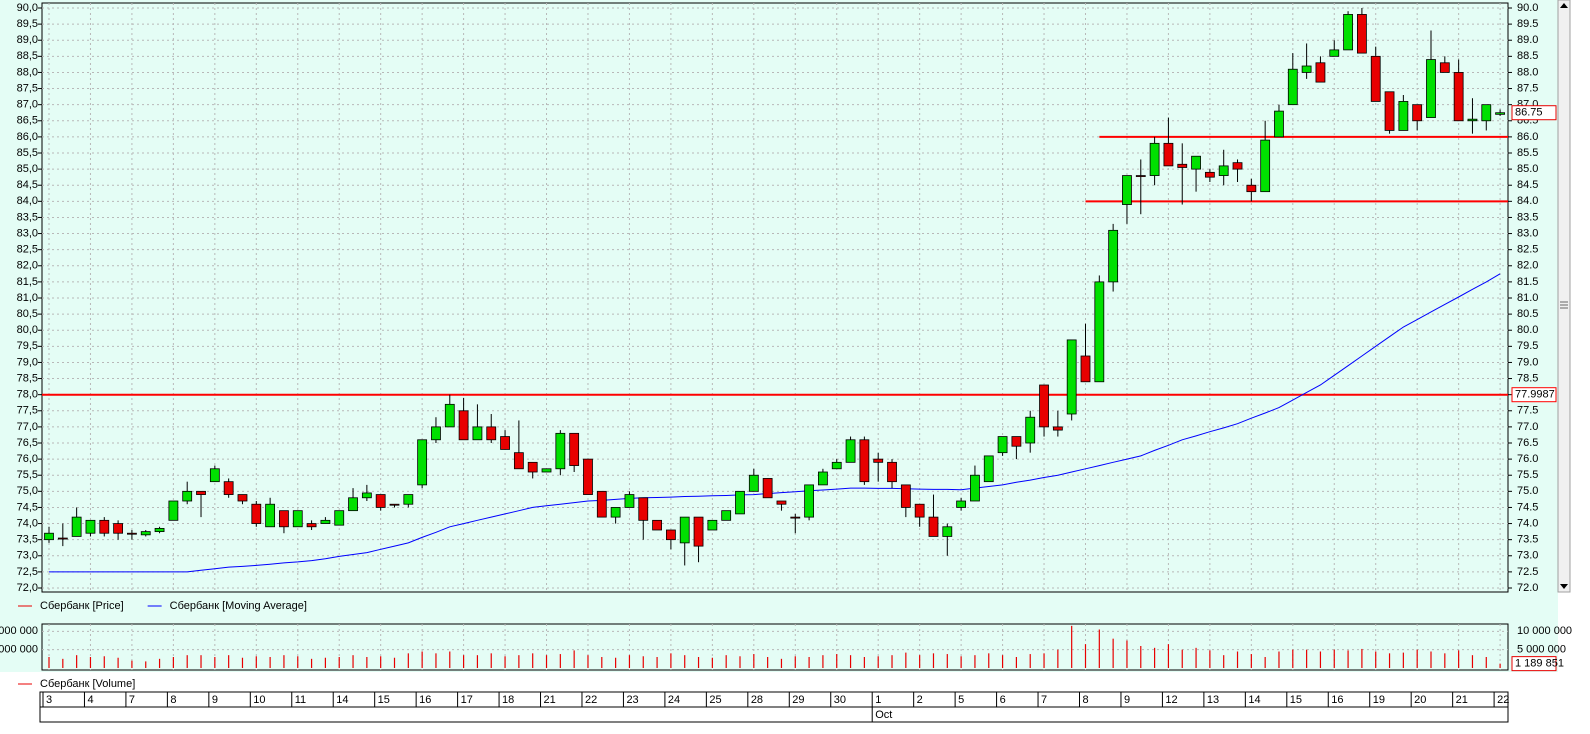  I want to click on x-tick-label: 28, so click(757, 700).